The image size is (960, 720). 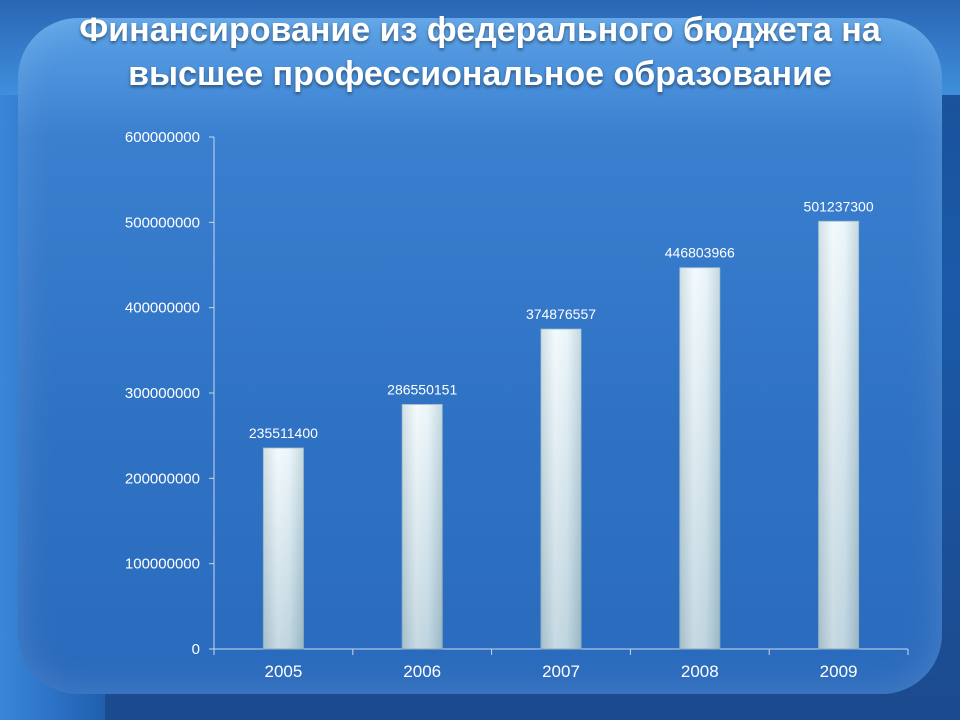 What do you see at coordinates (283, 433) in the screenshot?
I see `data-label: 235511400` at bounding box center [283, 433].